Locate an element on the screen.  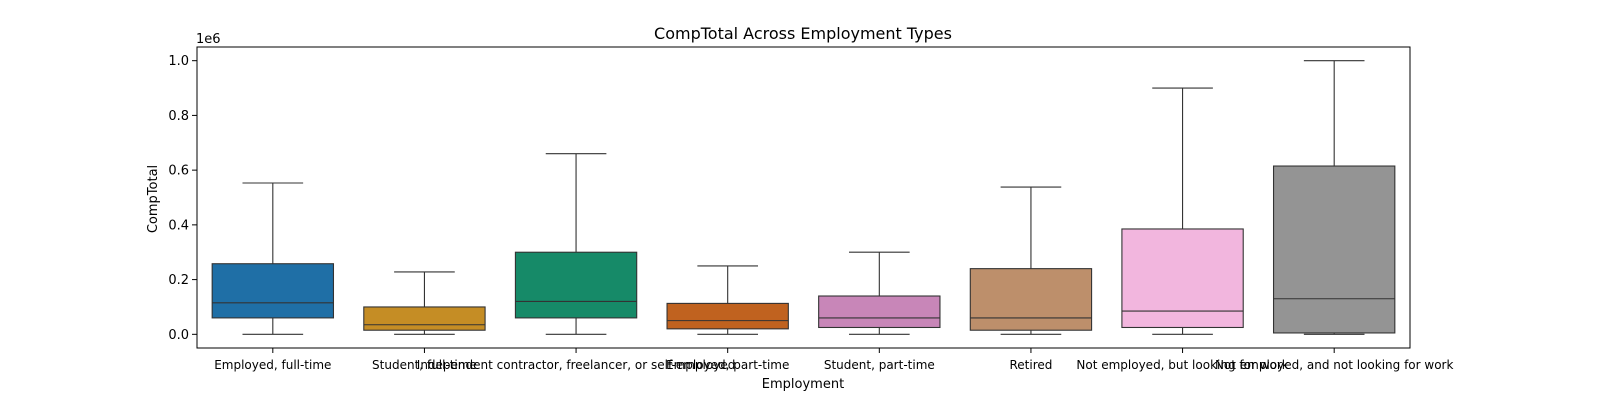
x-tick-label: Not employed, and not looking for work is located at coordinates (1334, 365).